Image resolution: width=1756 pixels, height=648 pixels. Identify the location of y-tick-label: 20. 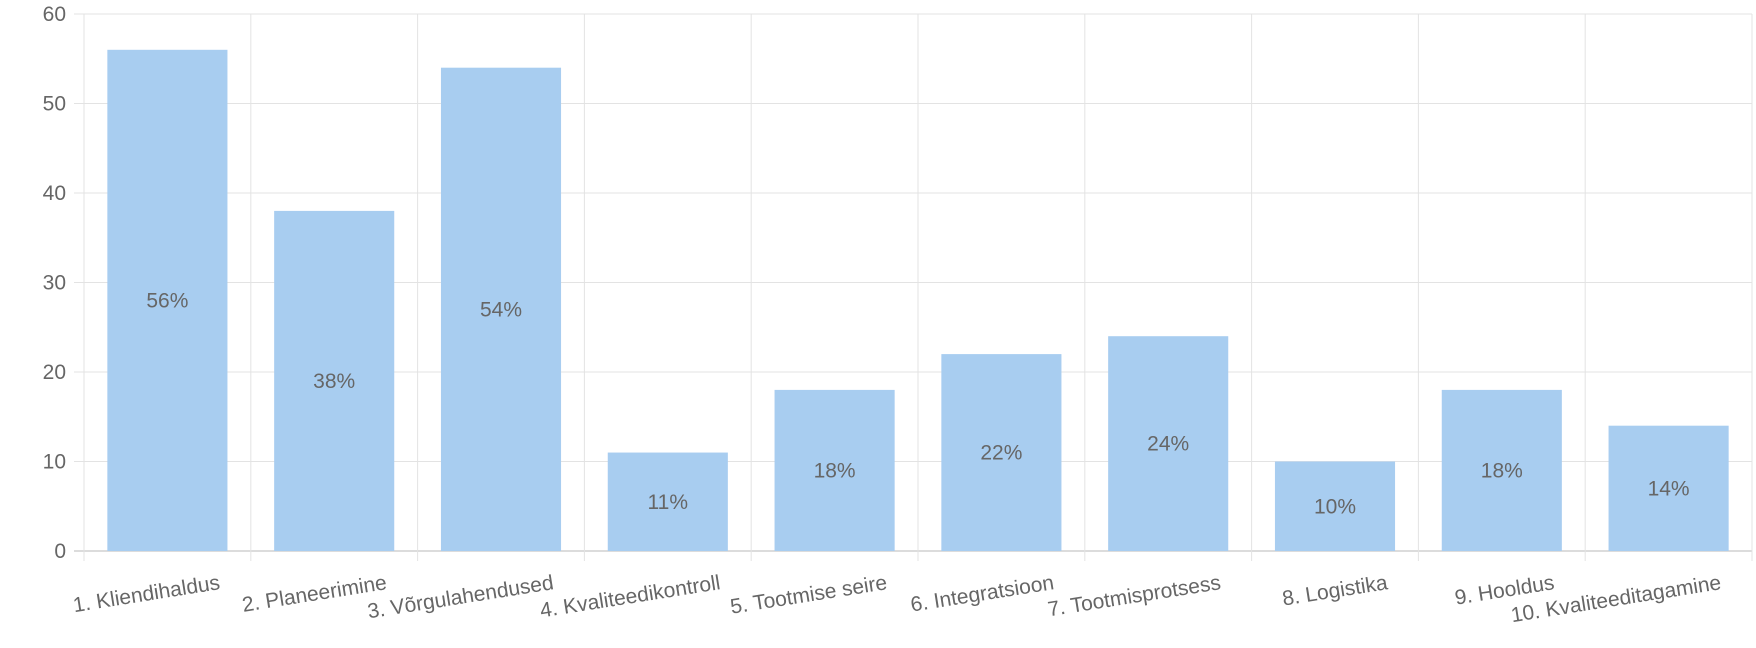
(54, 372).